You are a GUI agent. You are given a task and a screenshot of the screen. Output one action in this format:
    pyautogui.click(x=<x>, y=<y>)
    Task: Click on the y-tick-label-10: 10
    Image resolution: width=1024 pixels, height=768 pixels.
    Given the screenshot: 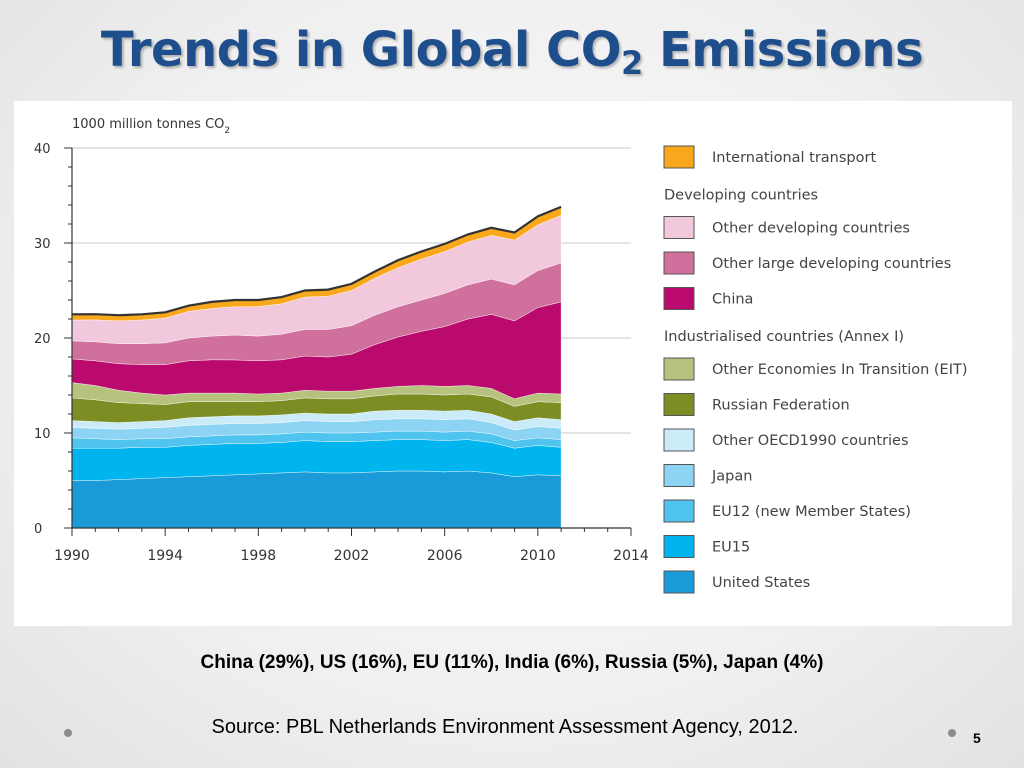 What is the action you would take?
    pyautogui.click(x=42, y=434)
    